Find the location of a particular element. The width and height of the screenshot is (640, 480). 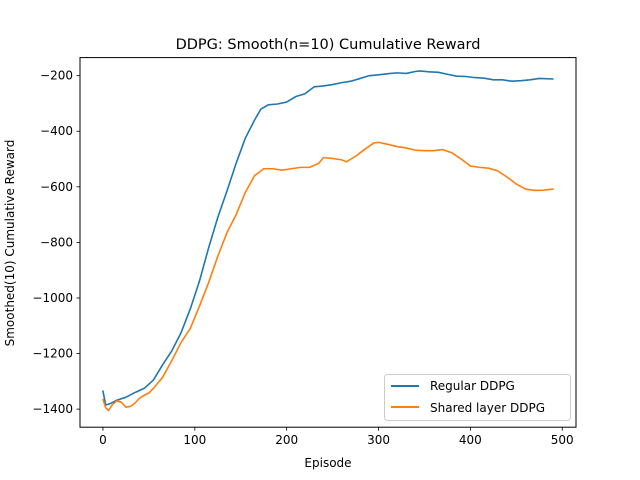

y-tick-label: −800 is located at coordinates (56, 242).